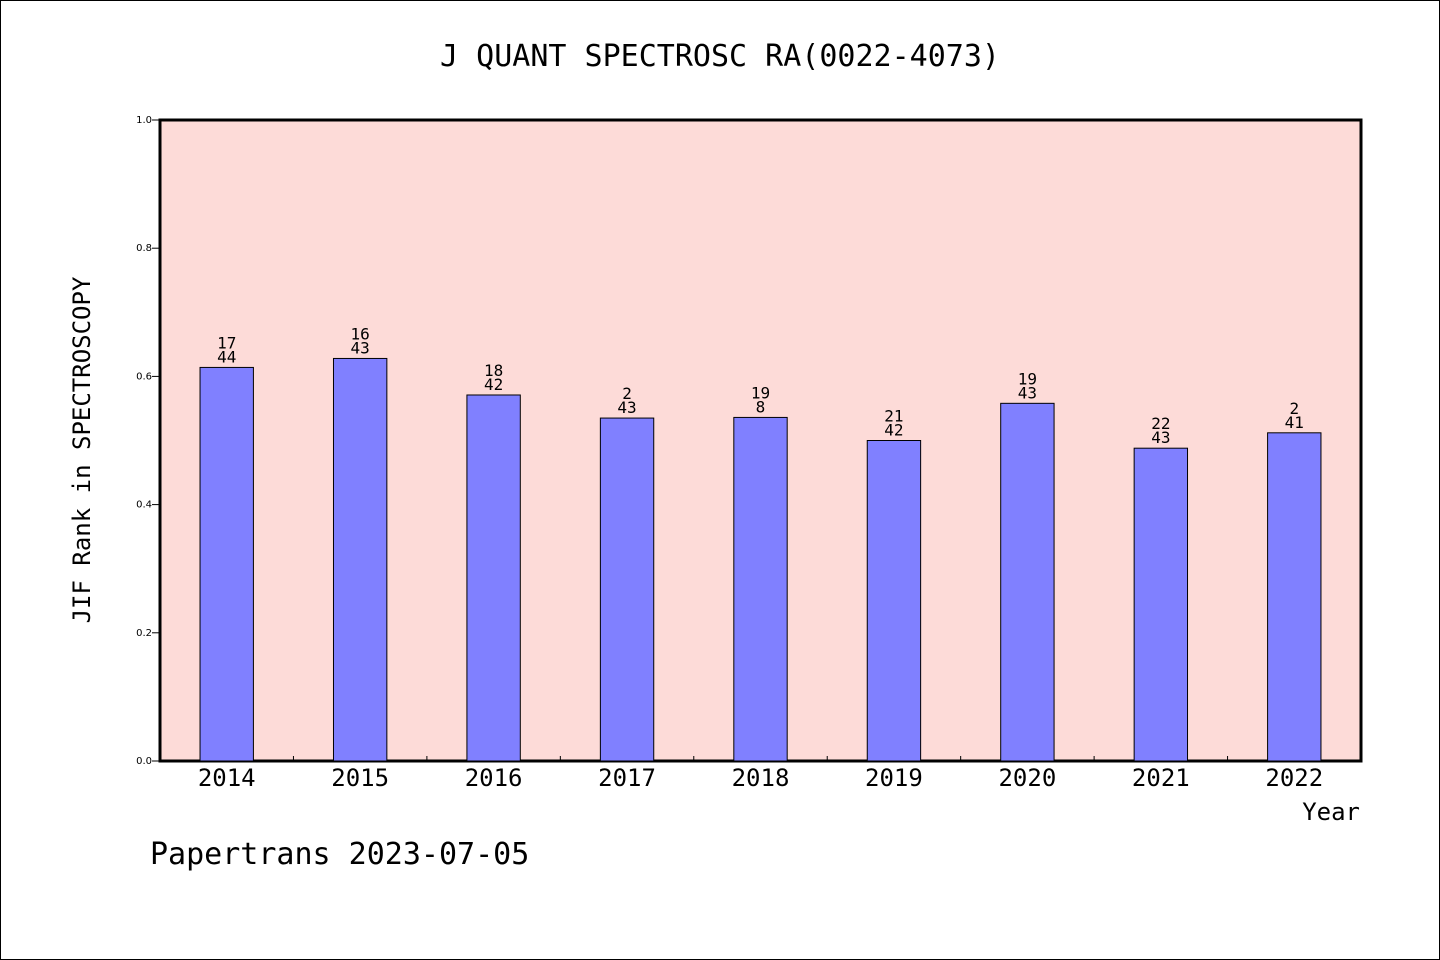 The width and height of the screenshot is (1440, 960). What do you see at coordinates (761, 778) in the screenshot?
I see `x-tick-label: 2018` at bounding box center [761, 778].